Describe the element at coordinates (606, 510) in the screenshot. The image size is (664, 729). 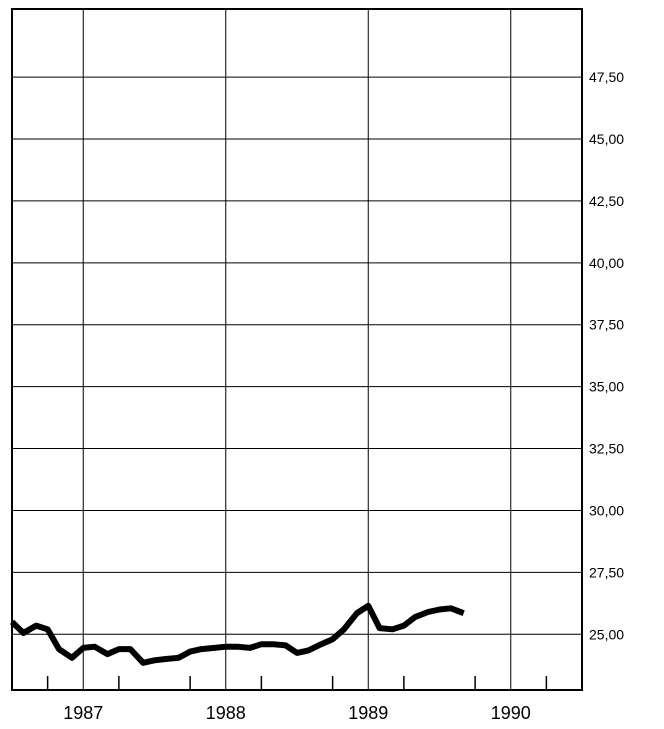
I see `y-tick-label: 30,00` at that location.